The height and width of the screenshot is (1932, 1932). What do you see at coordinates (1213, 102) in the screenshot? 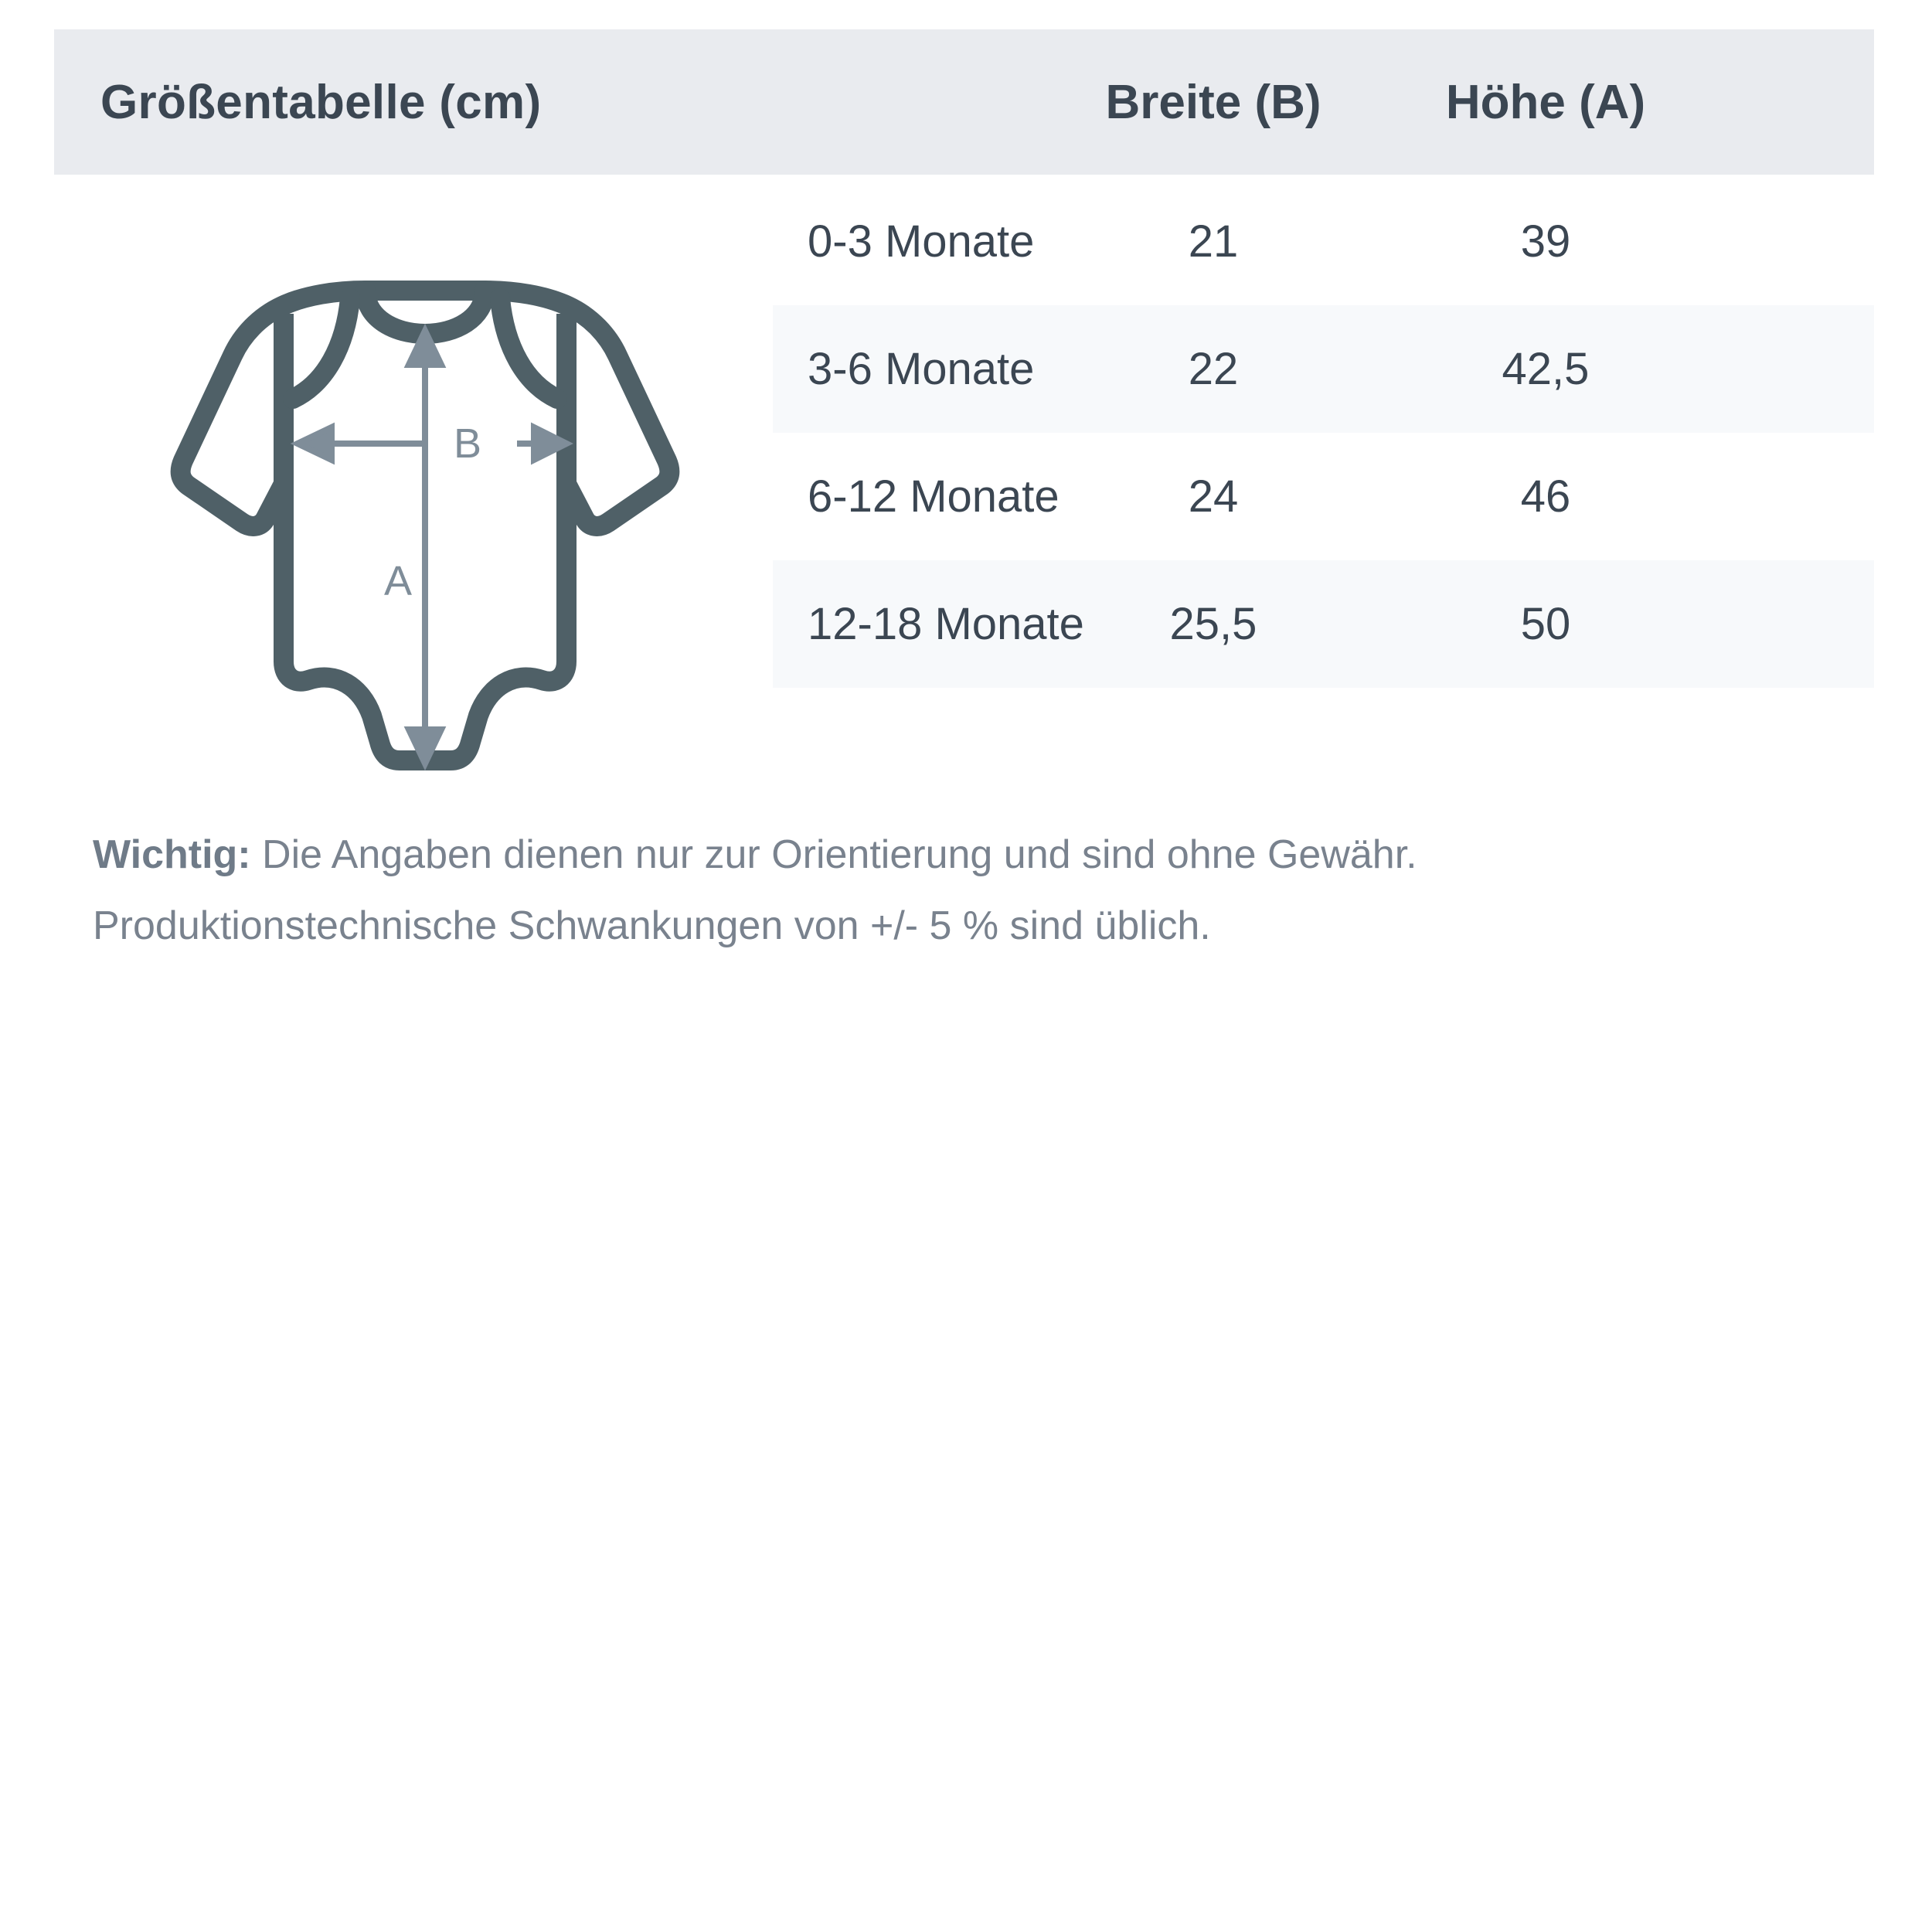
I see `column-header-width: Breite (B)` at bounding box center [1213, 102].